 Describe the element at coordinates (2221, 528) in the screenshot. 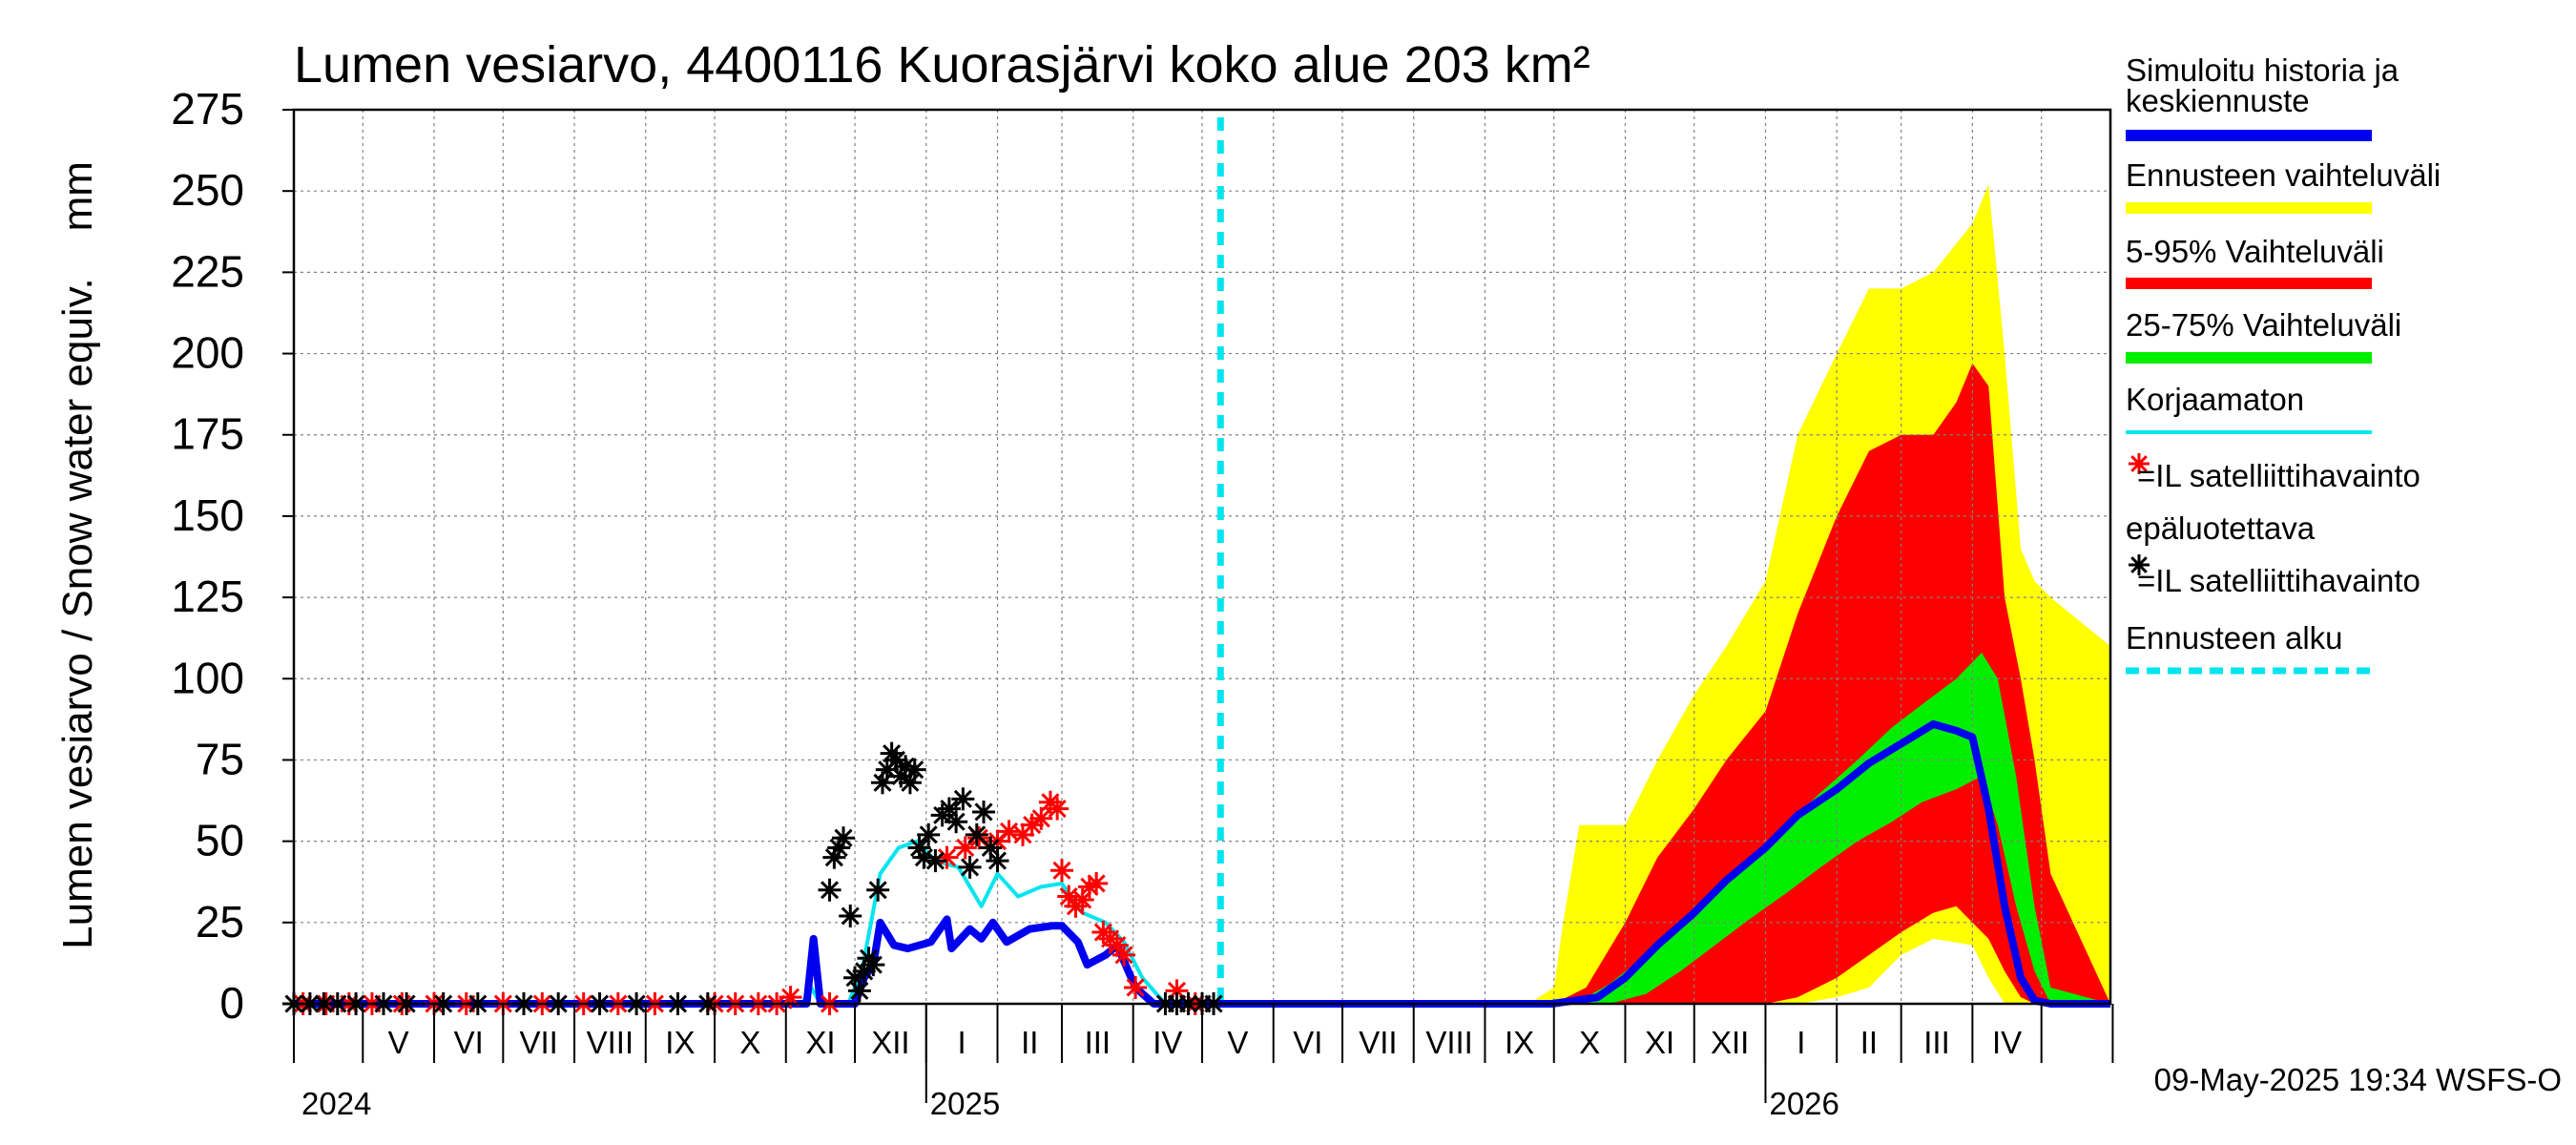

I see `legend-label: epäluotettava` at that location.